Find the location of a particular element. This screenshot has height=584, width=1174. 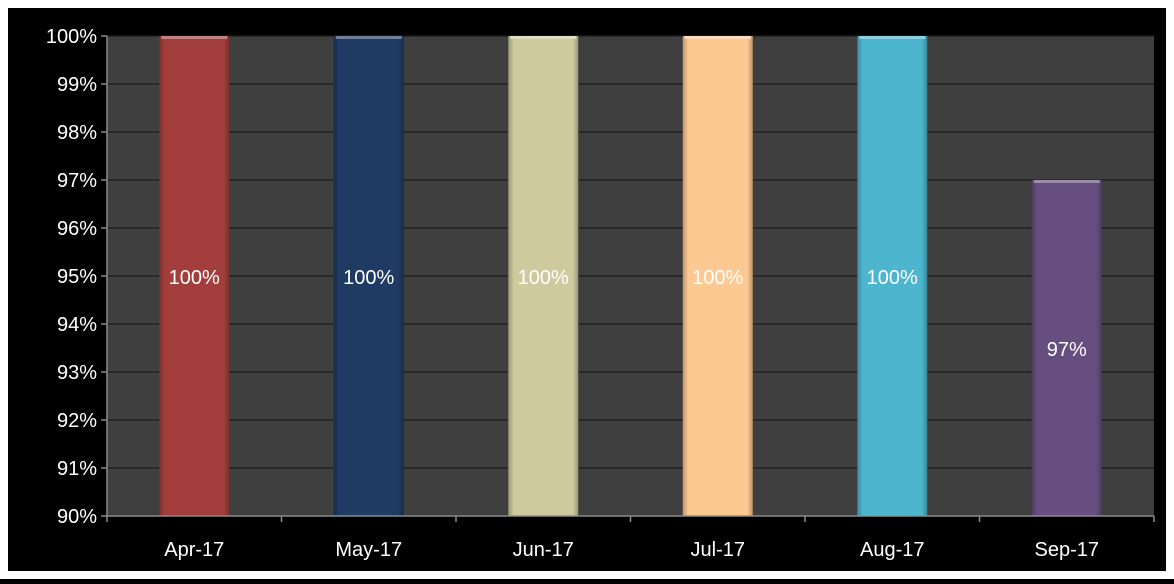

data-label-Apr-17: 100% is located at coordinates (194, 278).